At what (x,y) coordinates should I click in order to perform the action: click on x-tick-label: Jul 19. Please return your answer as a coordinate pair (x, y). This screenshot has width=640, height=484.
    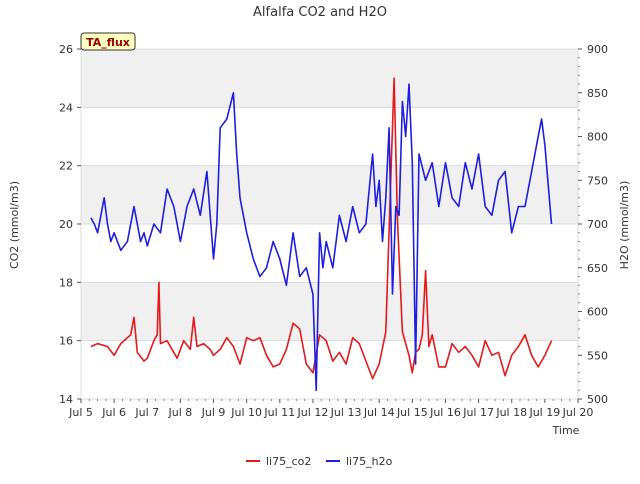
    Looking at the image, I should click on (544, 412).